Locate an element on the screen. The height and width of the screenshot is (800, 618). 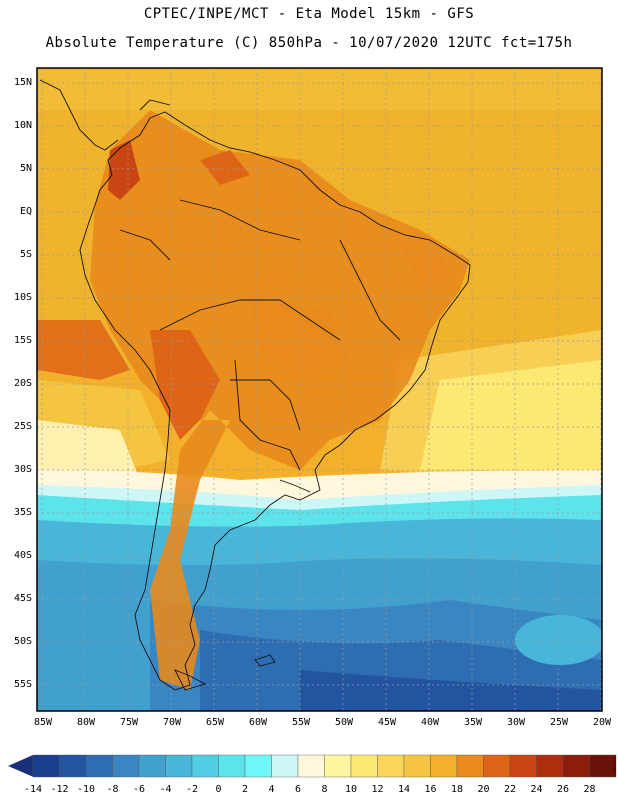
lat-label: 15N is located at coordinates (22, 82).